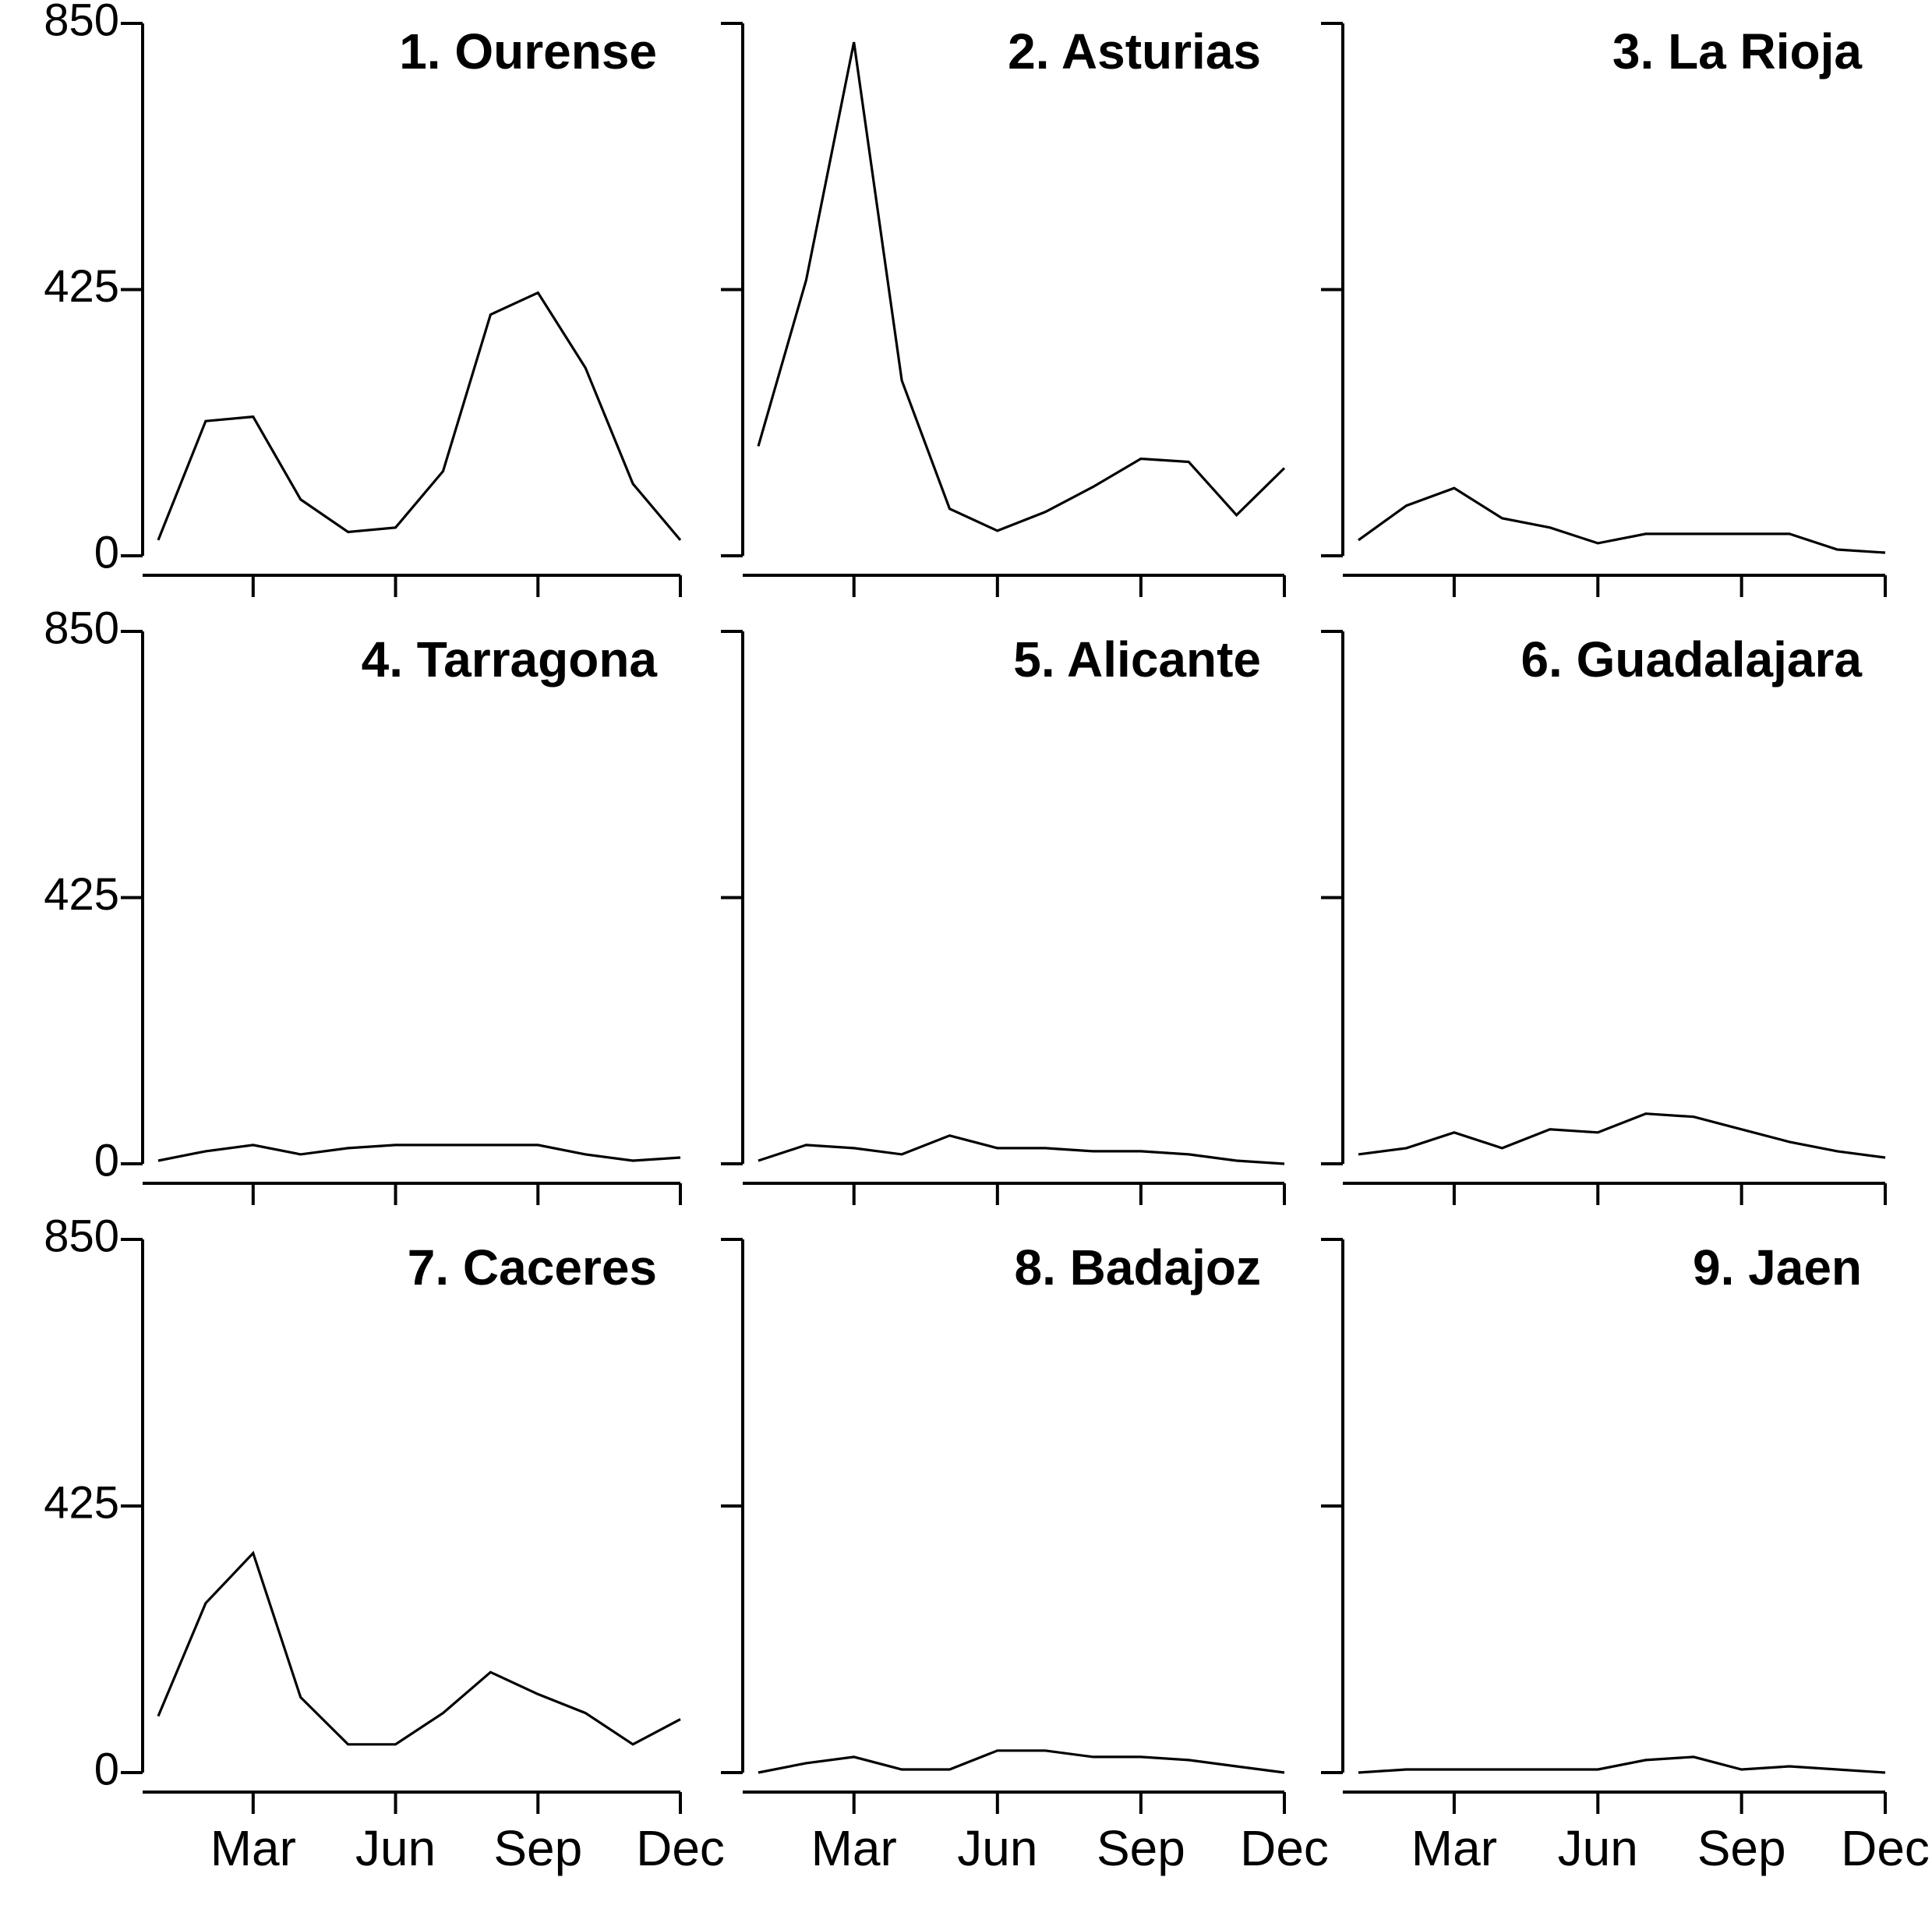 Image resolution: width=1932 pixels, height=1909 pixels. I want to click on panel-title: 3. La Rioja, so click(1738, 51).